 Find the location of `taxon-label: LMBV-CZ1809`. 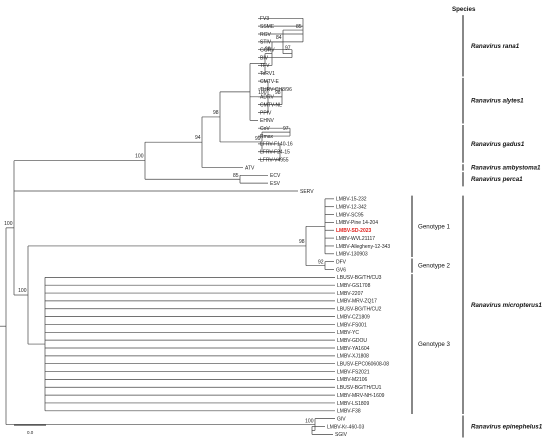

taxon-label: LMBV-CZ1809 is located at coordinates (353, 317).